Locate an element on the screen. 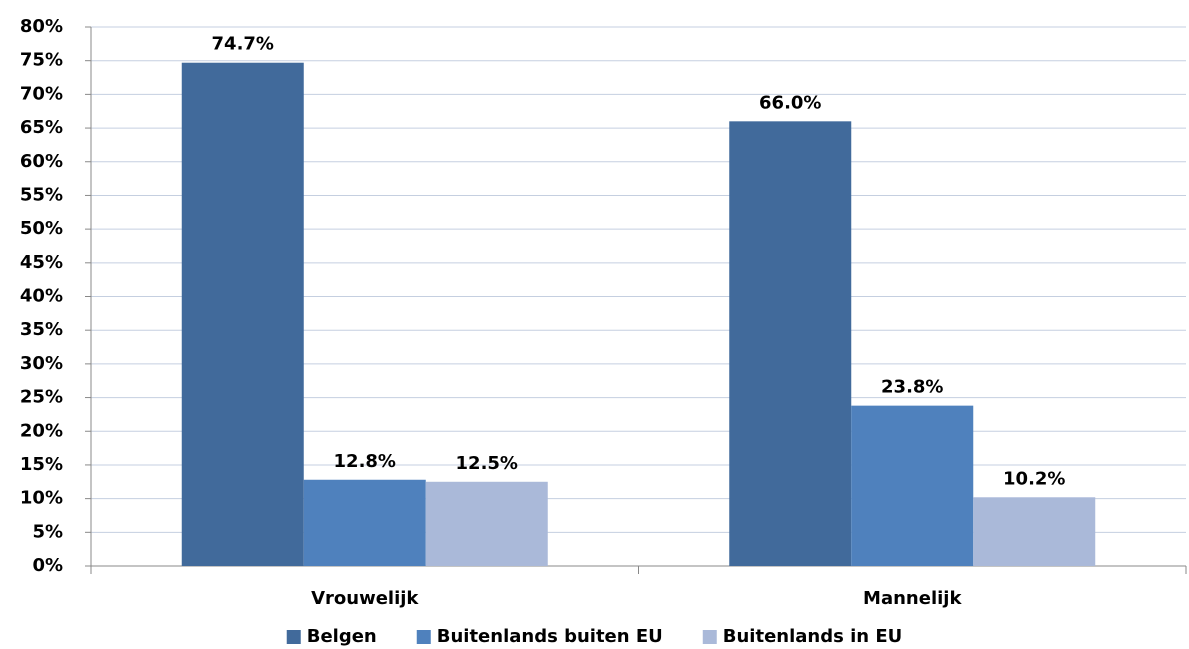 The height and width of the screenshot is (649, 1189). y-tick-label: 5% is located at coordinates (47, 531).